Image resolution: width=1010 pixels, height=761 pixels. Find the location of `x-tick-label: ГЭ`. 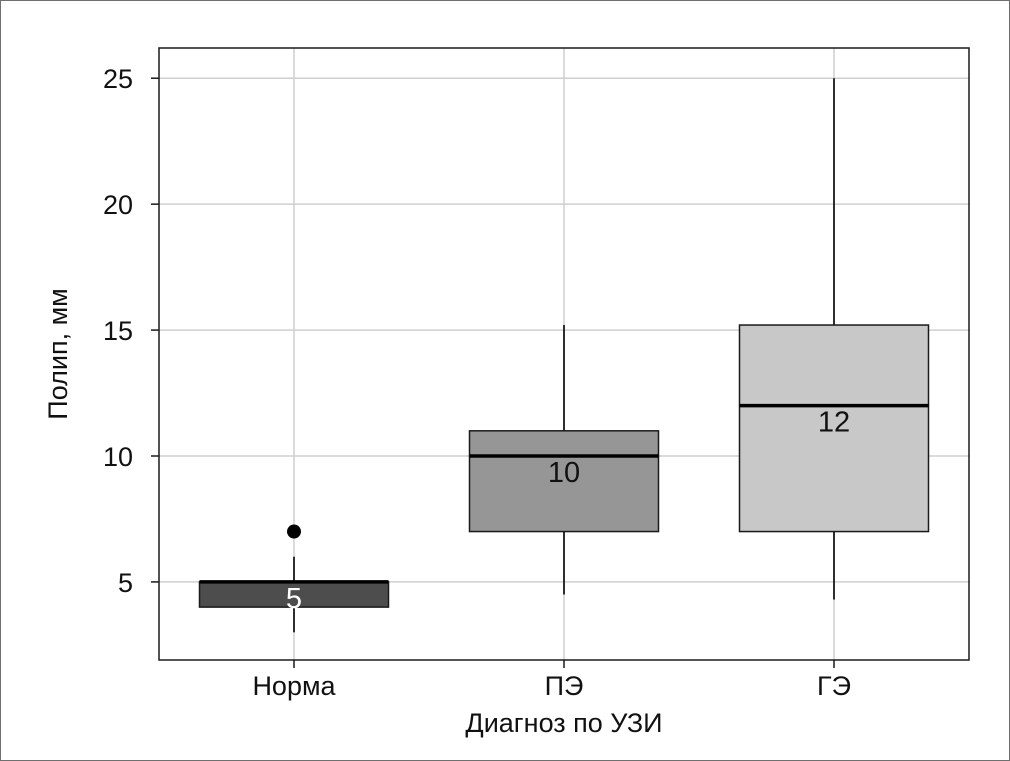

x-tick-label: ГЭ is located at coordinates (834, 686).